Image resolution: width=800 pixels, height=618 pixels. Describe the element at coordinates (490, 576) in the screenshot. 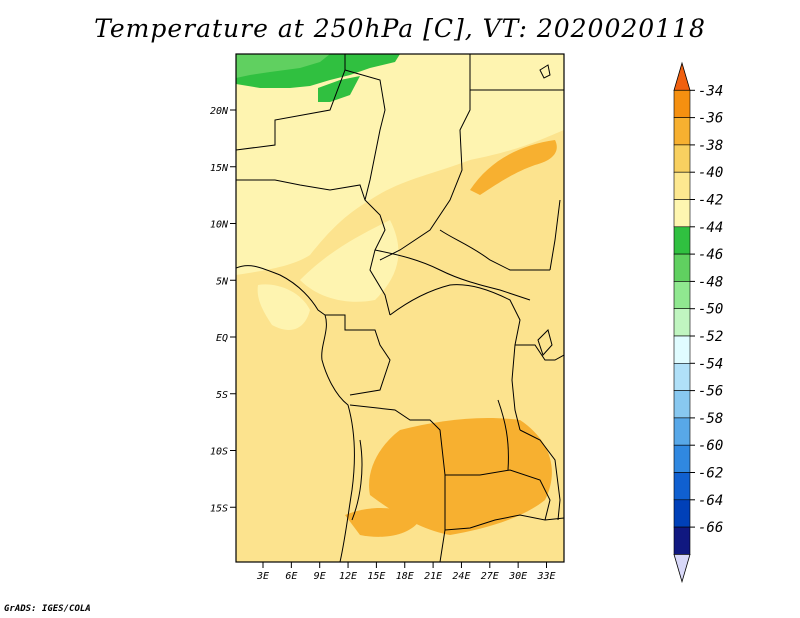

I see `lon-tick-label: 27E` at that location.